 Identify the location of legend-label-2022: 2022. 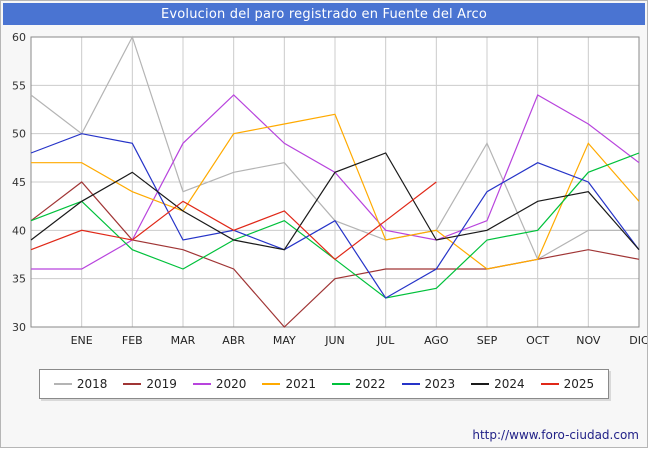
(370, 384).